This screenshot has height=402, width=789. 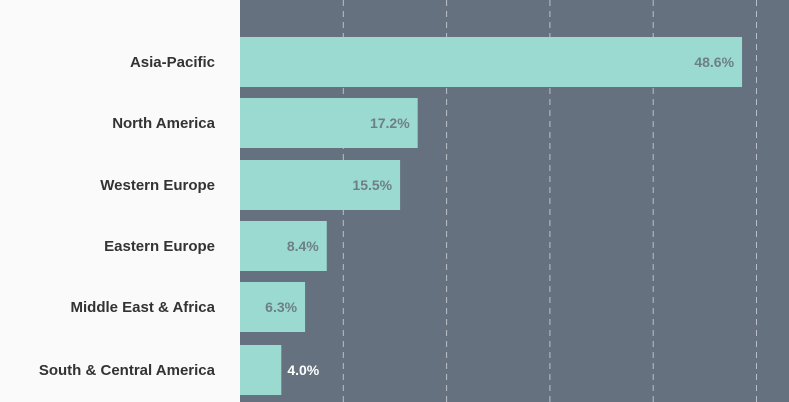 I want to click on value-label: 6.3%, so click(x=281, y=307).